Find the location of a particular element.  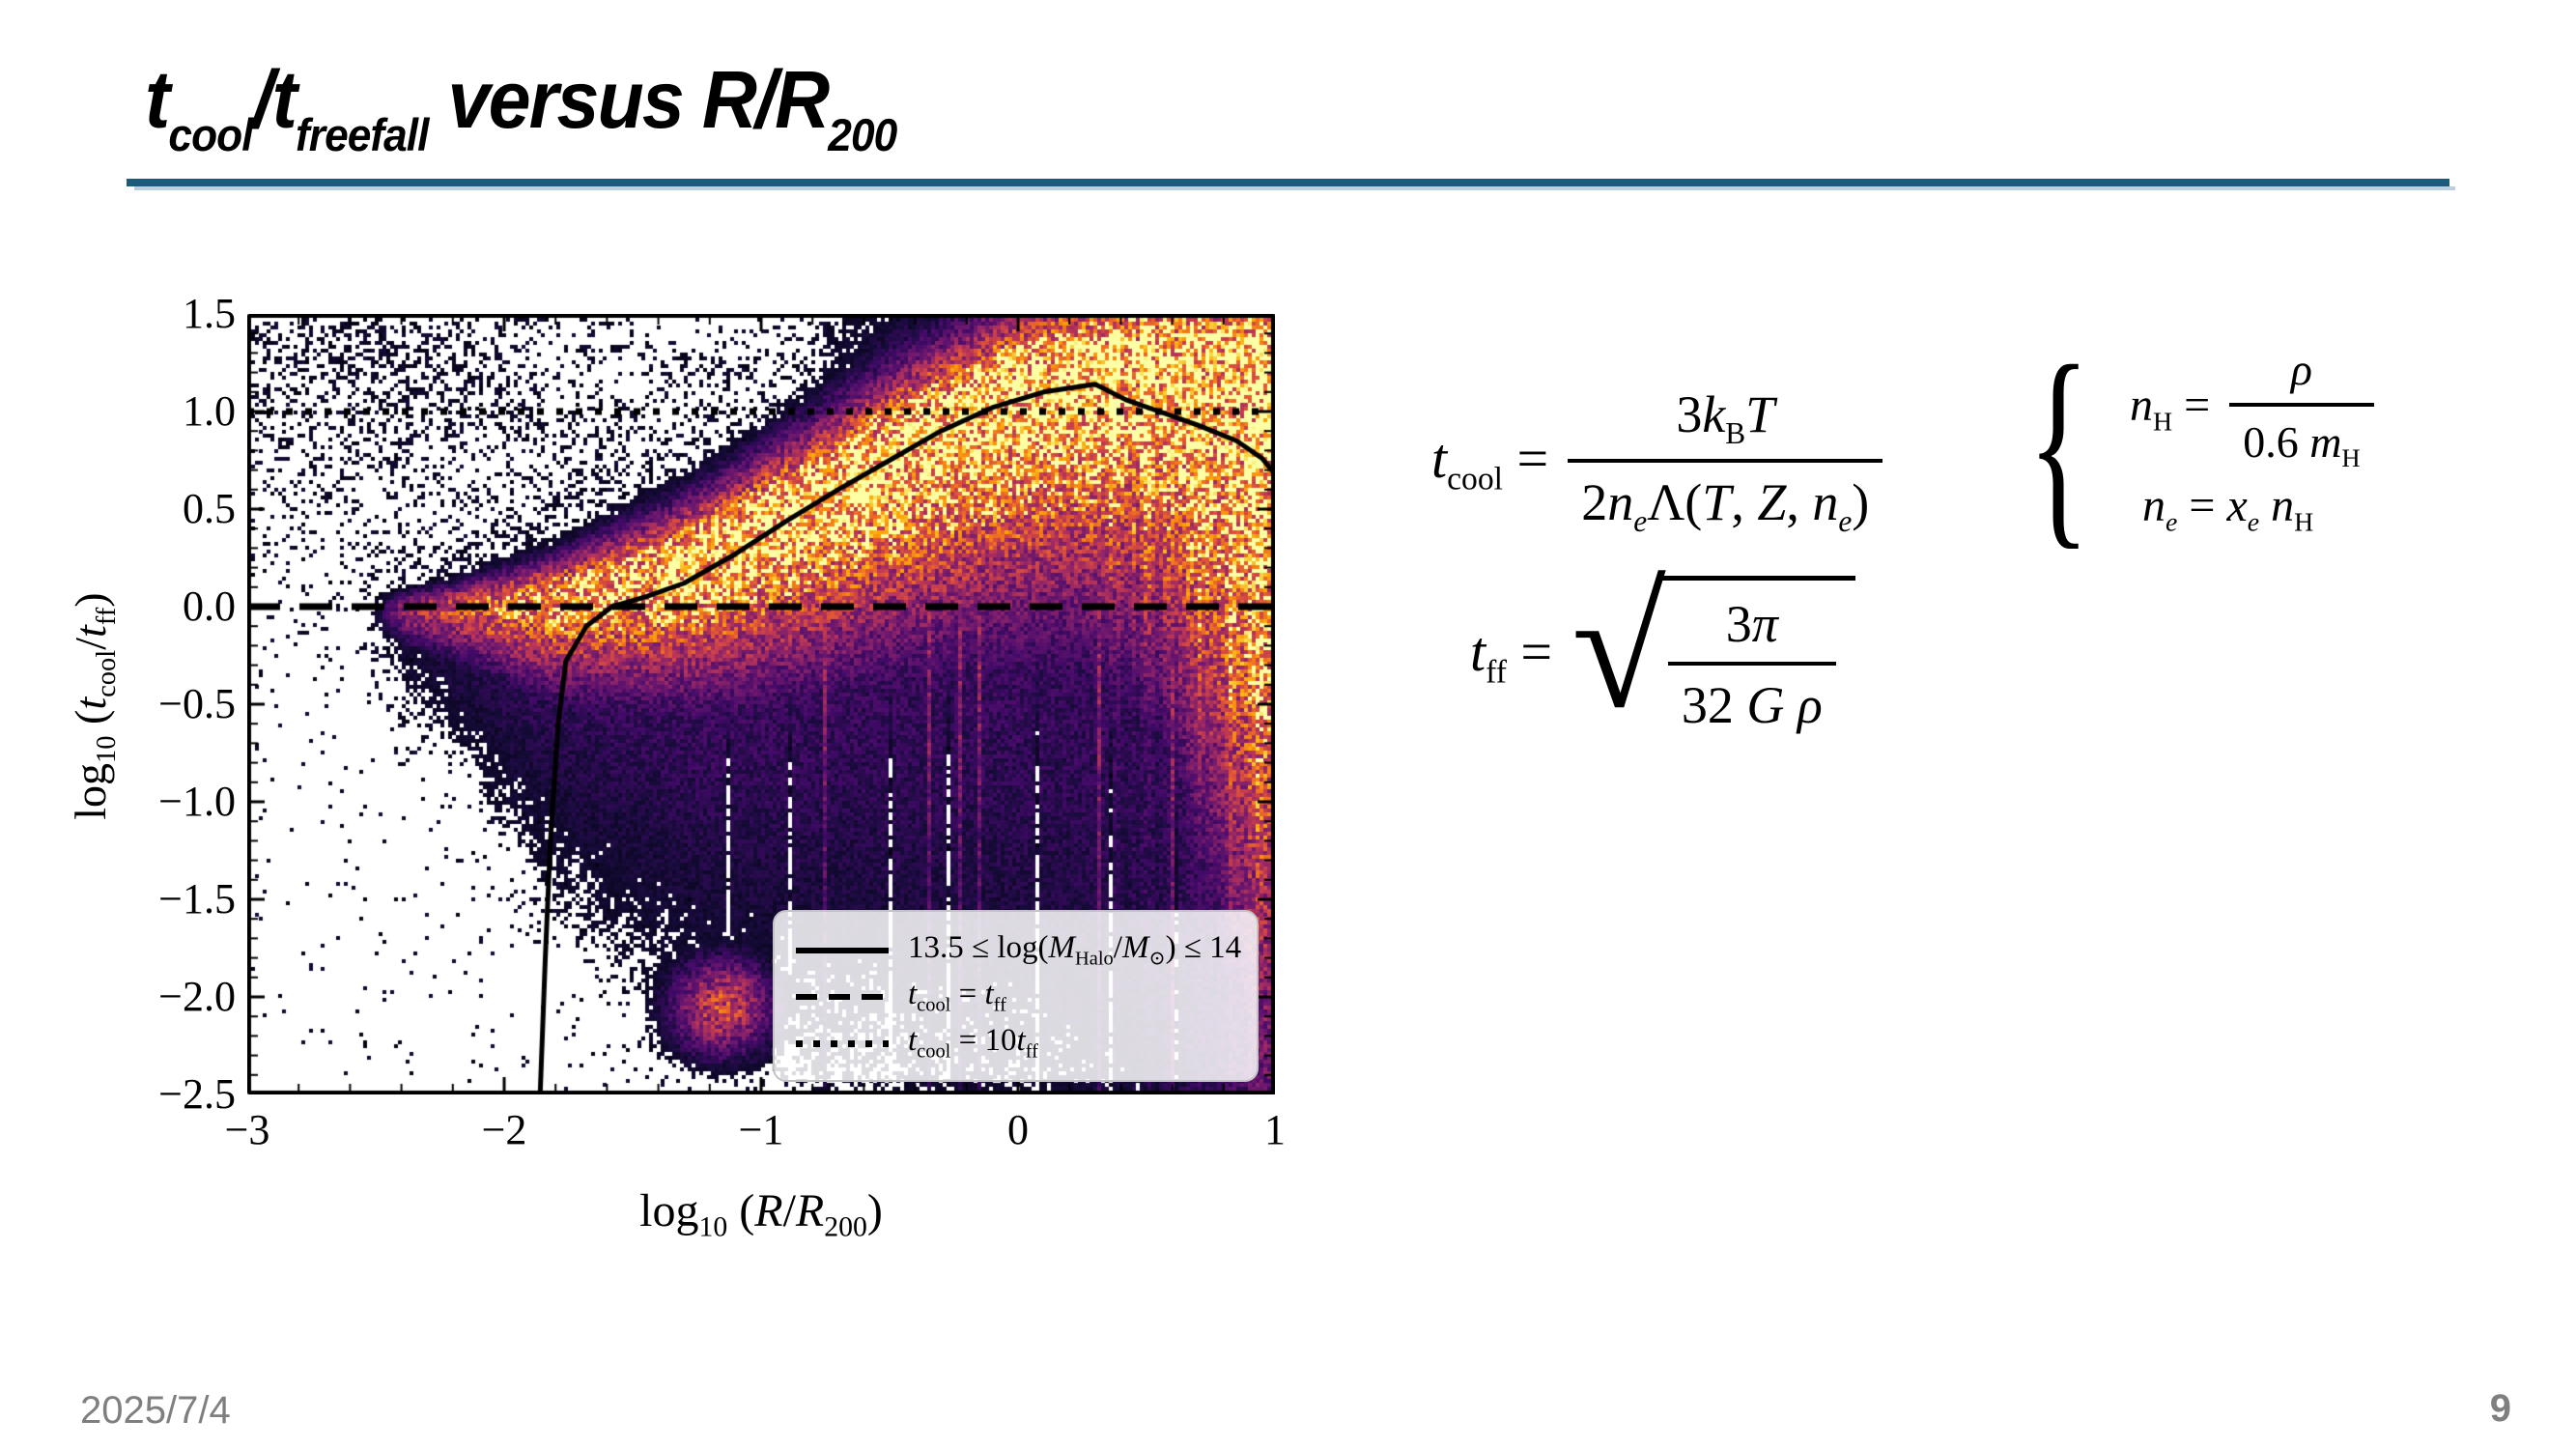

nH-denominator: 0.6 mH is located at coordinates (2301, 438).